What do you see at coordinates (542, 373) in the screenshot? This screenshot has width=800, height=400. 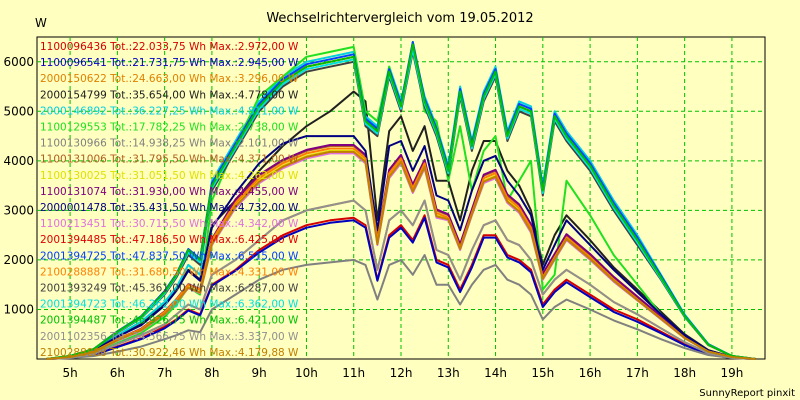 I see `x-tick-label: 15h` at bounding box center [542, 373].